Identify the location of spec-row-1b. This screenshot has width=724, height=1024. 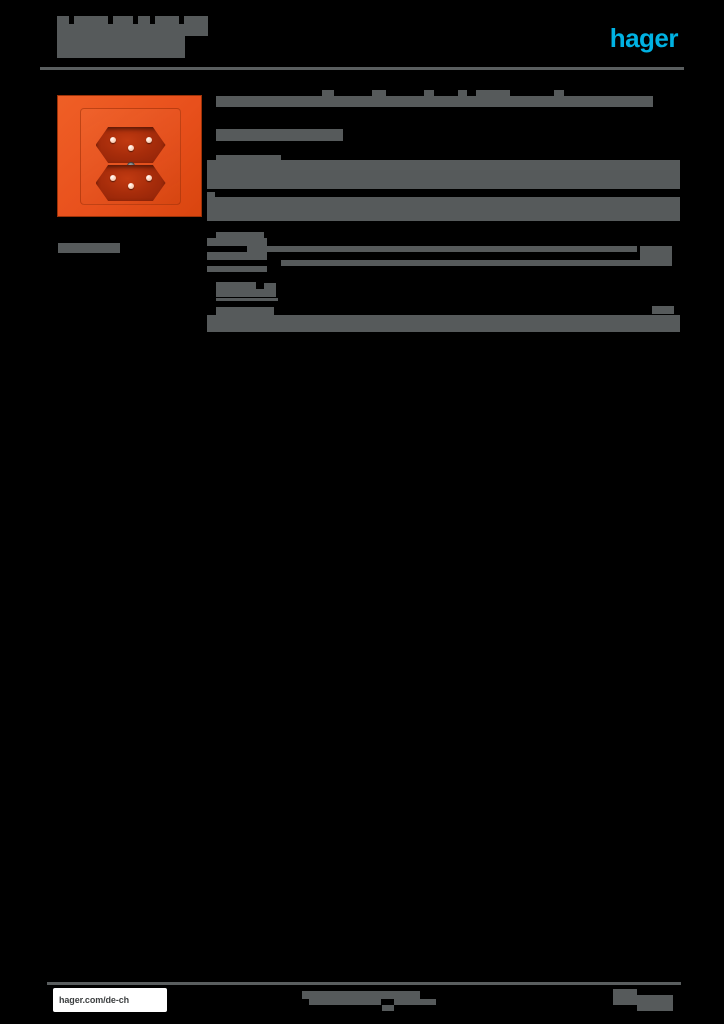
(443, 209).